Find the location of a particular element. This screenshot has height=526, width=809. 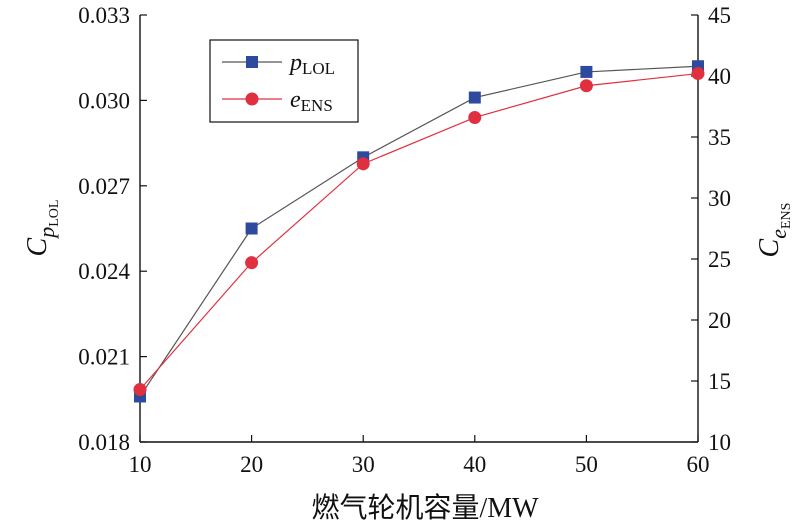

y-axis-left-title: CpLOL is located at coordinates (42, 228).